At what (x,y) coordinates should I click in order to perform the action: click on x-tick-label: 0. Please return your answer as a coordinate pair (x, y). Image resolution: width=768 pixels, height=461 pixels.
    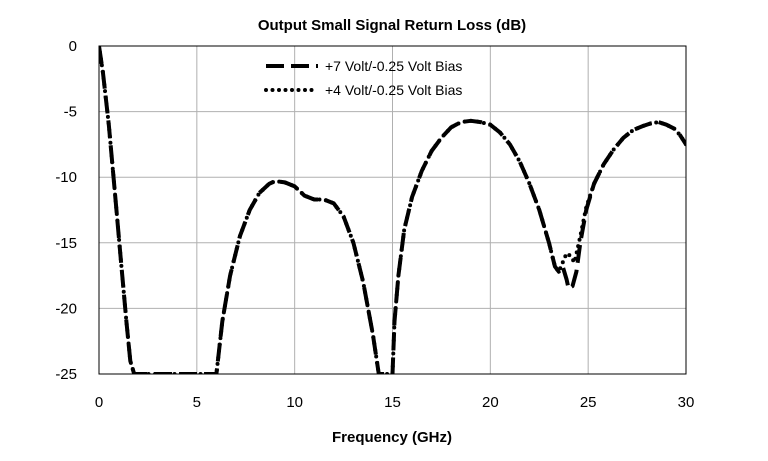
    Looking at the image, I should click on (99, 402).